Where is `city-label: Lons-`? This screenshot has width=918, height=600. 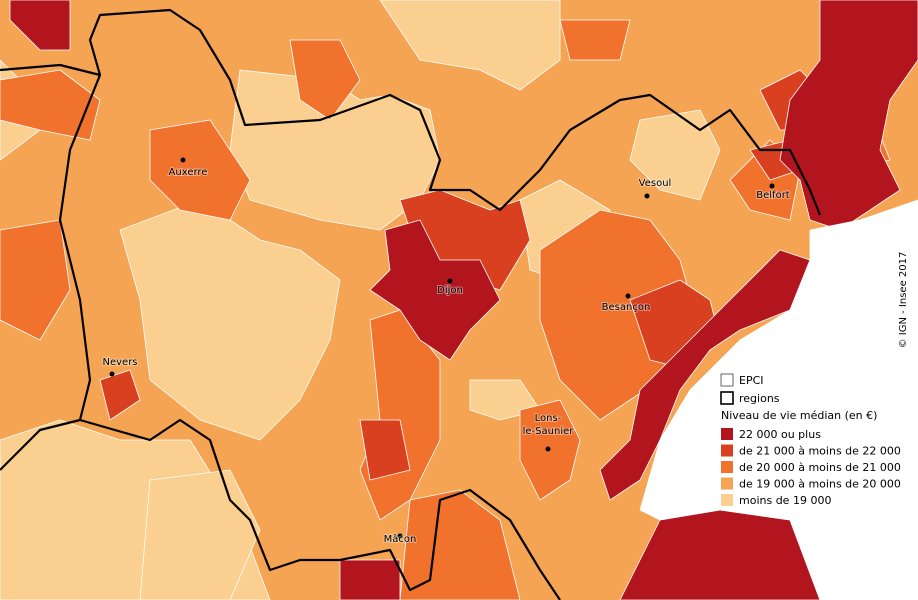 city-label: Lons- is located at coordinates (548, 418).